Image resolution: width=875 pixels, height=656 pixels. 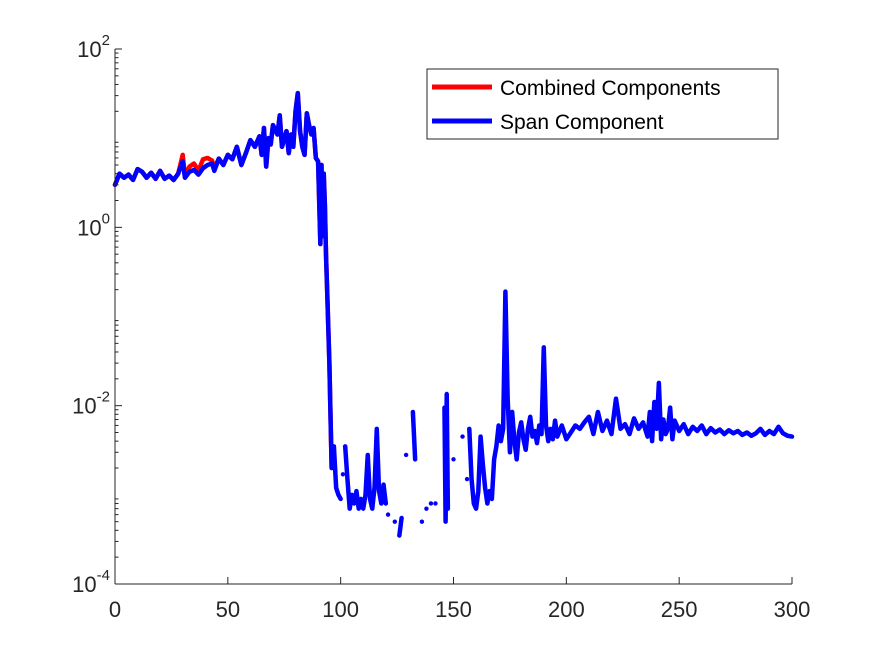 I want to click on x-tick-label: 100, so click(x=340, y=609).